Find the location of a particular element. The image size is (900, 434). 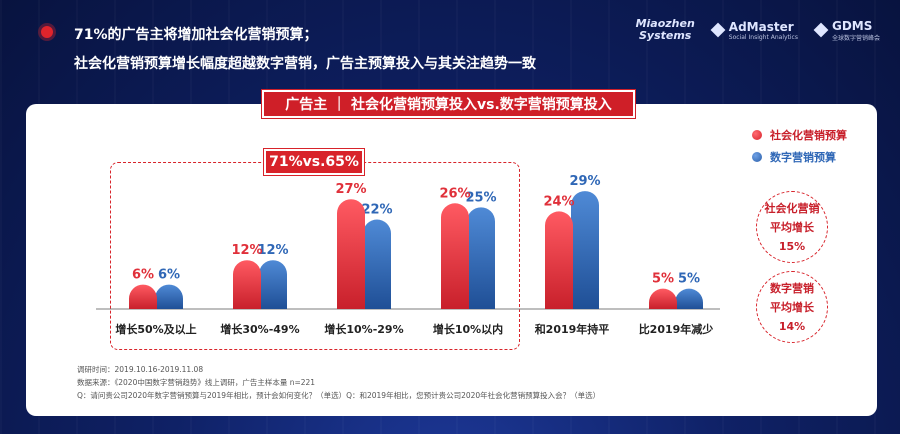

data-label-digital-5: 5% is located at coordinates (689, 279).